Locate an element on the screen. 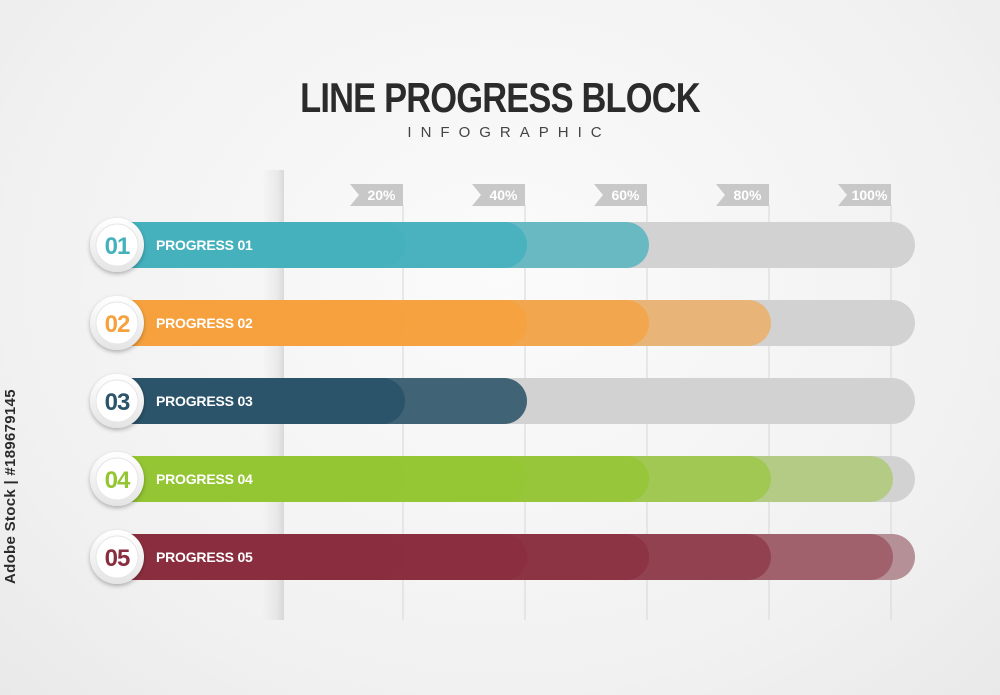  progress-label: PROGRESS 03 is located at coordinates (204, 401).